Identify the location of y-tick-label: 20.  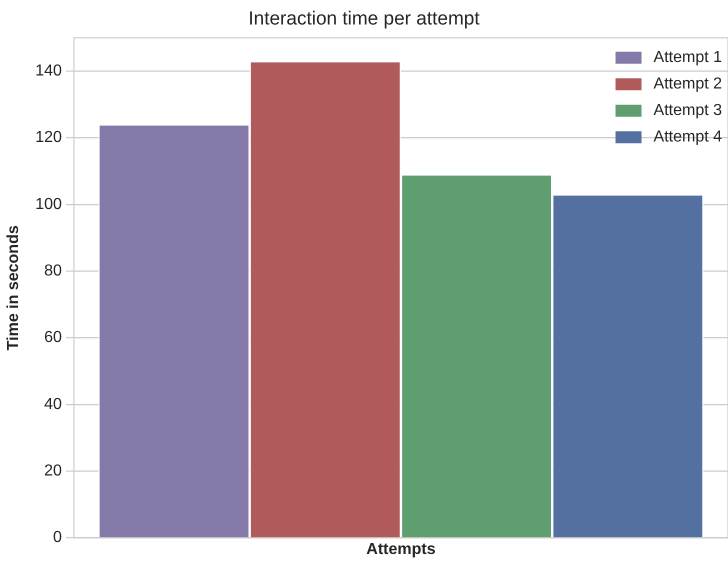
(53, 471).